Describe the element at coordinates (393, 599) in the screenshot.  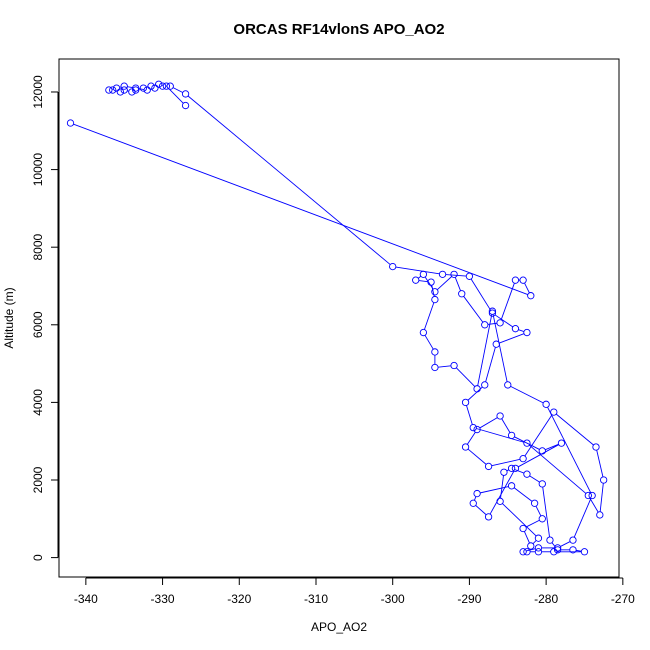
I see `x-tick-label: -300` at that location.